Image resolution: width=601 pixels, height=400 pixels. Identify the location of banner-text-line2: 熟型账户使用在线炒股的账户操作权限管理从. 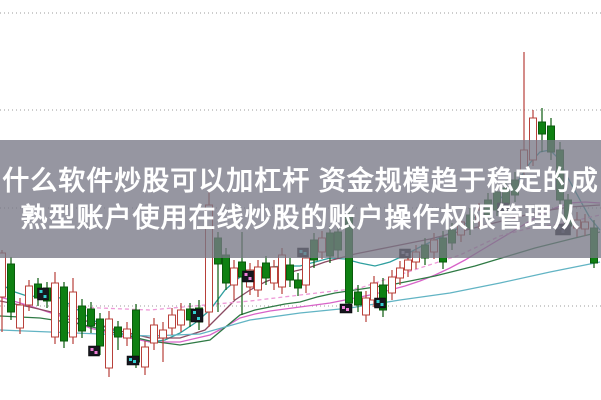
(300, 218).